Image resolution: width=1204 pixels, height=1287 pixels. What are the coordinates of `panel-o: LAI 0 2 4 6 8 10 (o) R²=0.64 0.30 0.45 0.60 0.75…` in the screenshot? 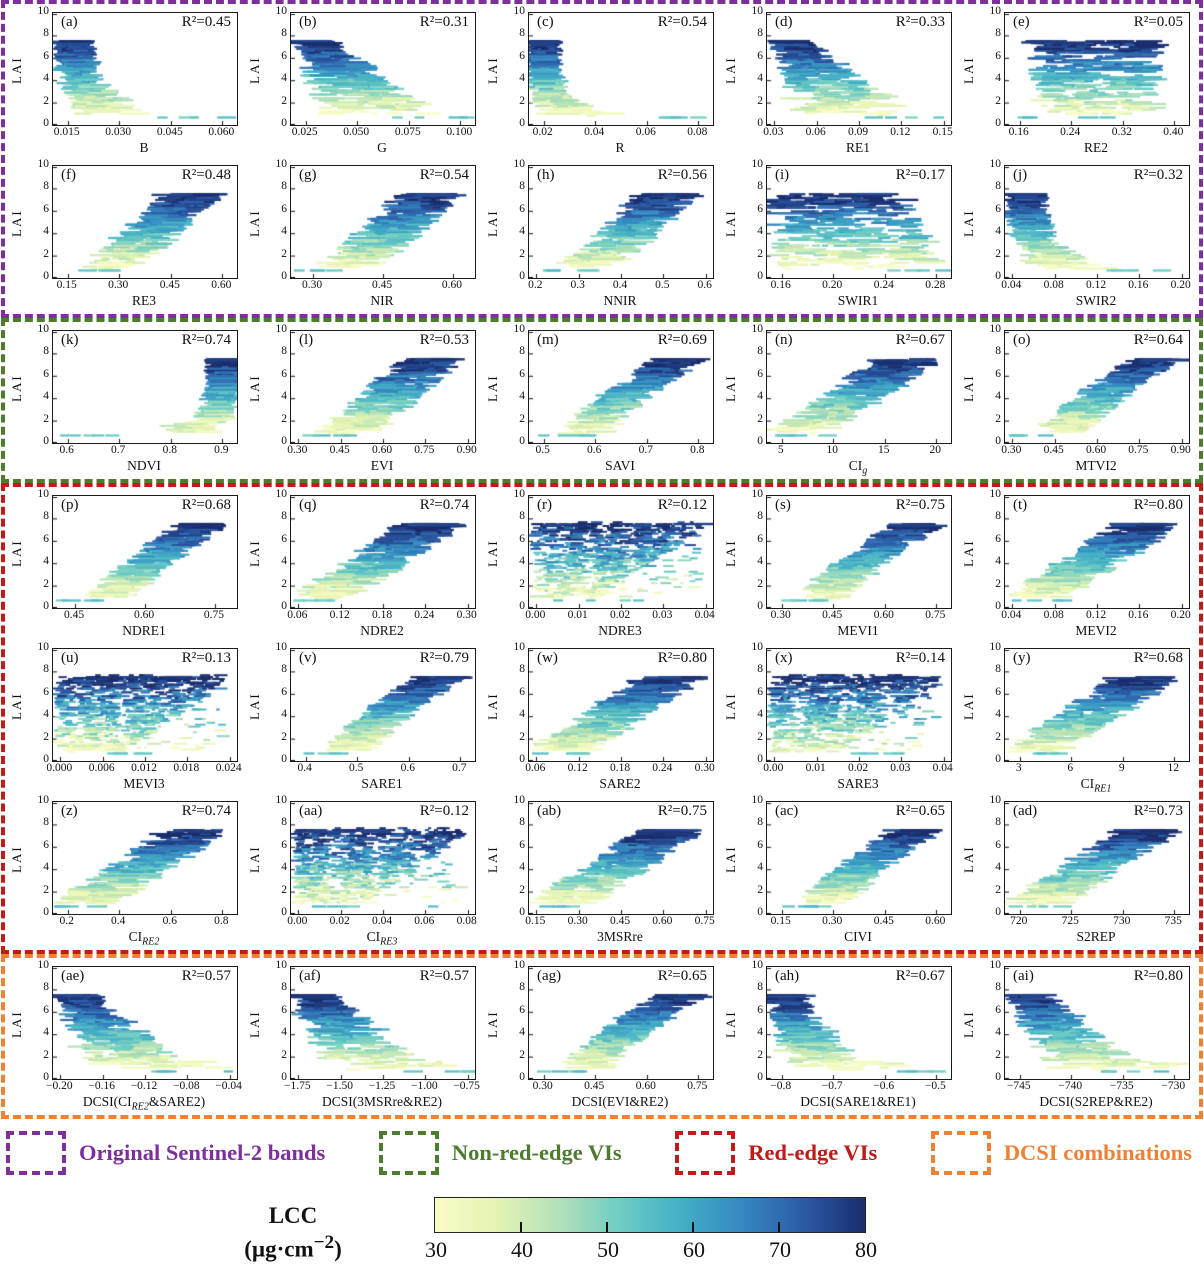 It's located at (1078, 400).